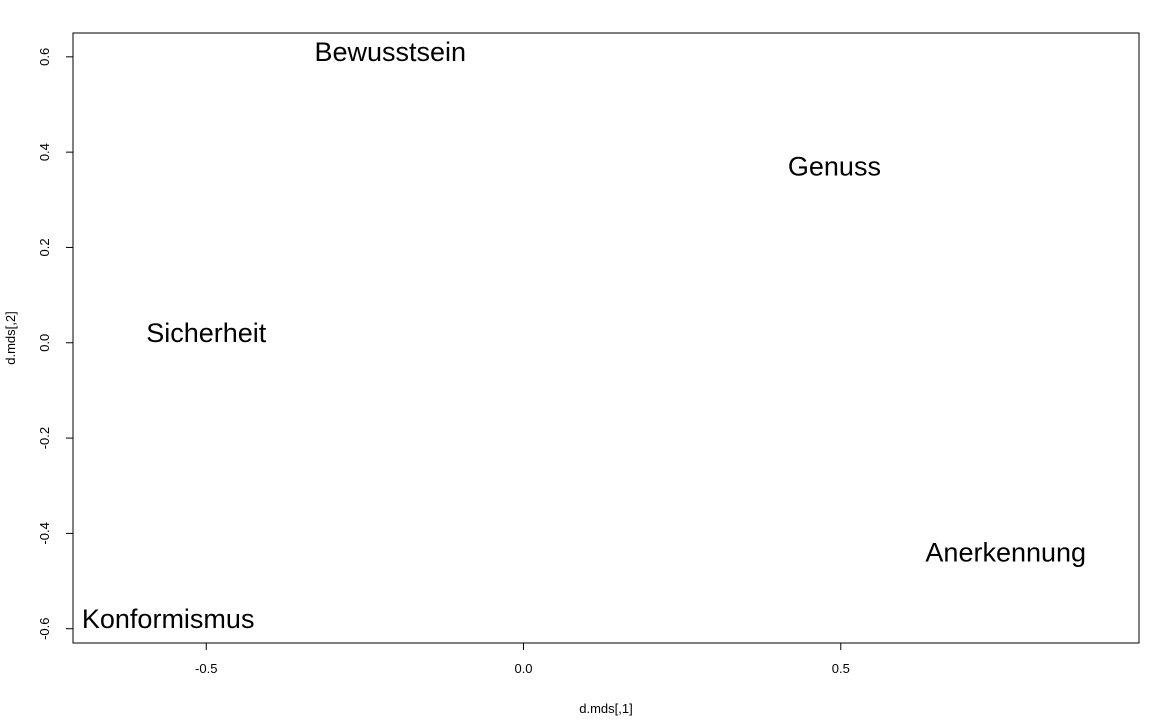 Image resolution: width=1152 pixels, height=721 pixels. Describe the element at coordinates (206, 668) in the screenshot. I see `x-tick-label: -0.5` at that location.